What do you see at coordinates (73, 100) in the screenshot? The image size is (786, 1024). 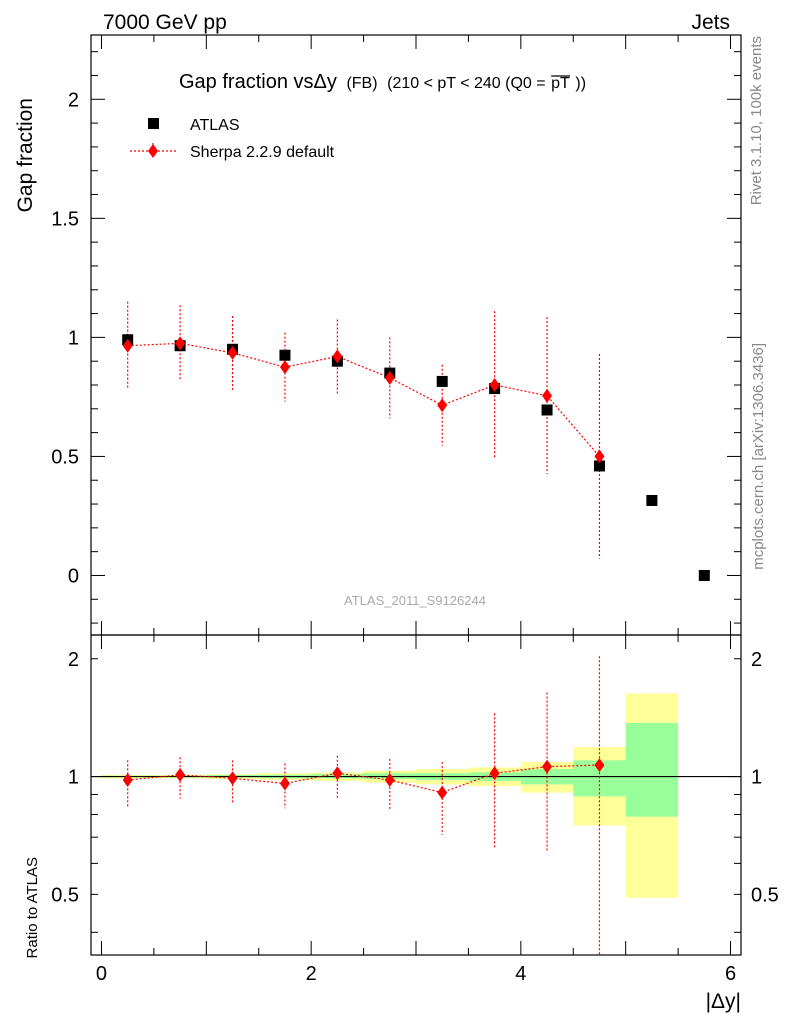 I see `main-ytick-label: 2` at bounding box center [73, 100].